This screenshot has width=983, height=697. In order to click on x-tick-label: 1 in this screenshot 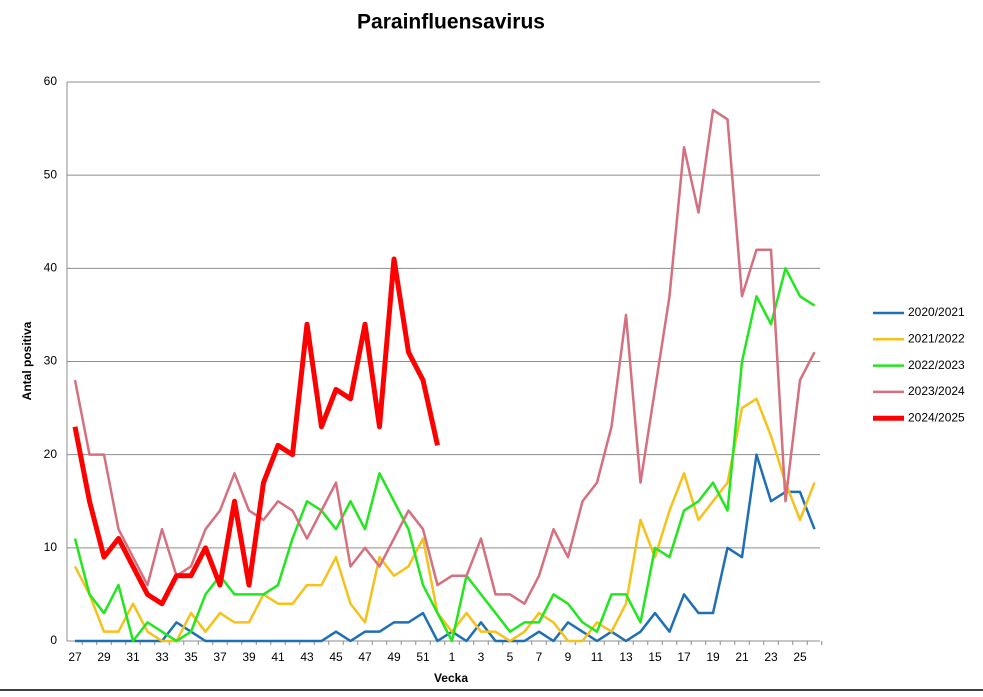, I will do `click(452, 657)`.